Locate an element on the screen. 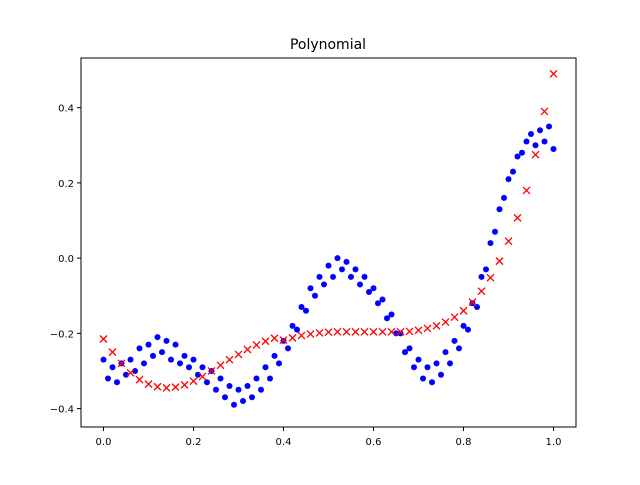  y-tick-label: 0.4 is located at coordinates (66, 109).